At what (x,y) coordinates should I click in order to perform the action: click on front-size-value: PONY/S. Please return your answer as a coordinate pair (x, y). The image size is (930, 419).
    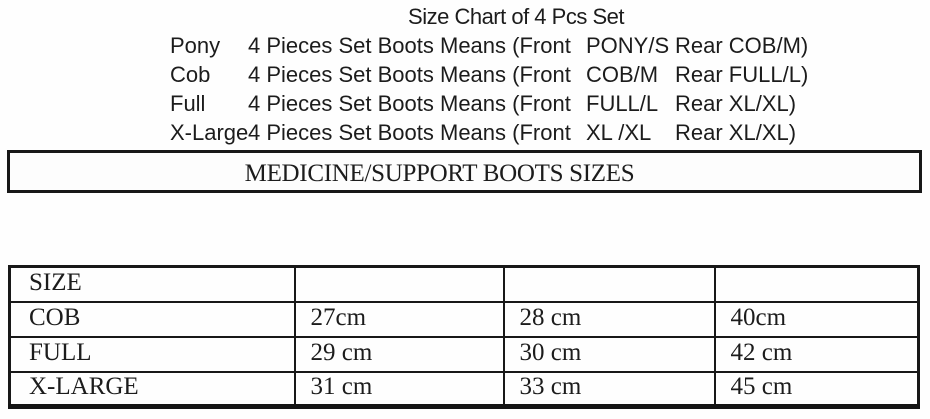
    Looking at the image, I should click on (628, 45).